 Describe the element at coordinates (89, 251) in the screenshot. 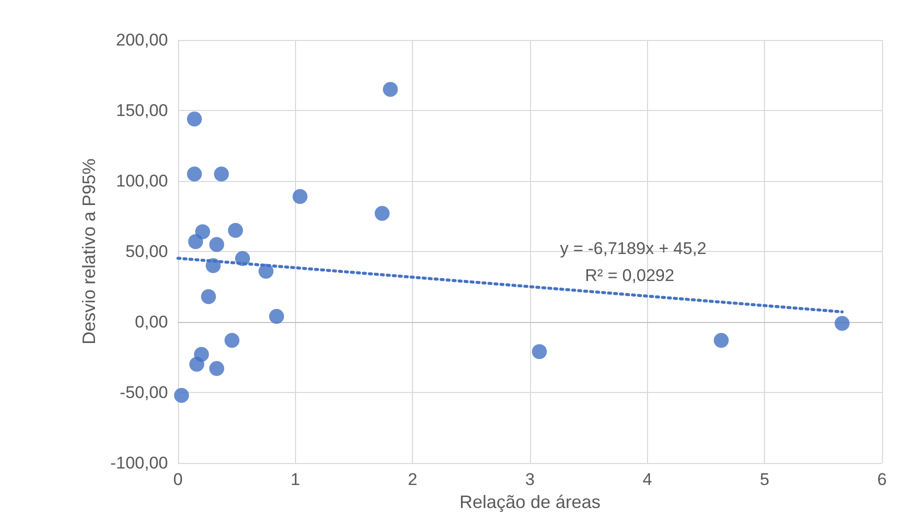

I see `y-axis-title: Desvio relativo a P95%` at that location.